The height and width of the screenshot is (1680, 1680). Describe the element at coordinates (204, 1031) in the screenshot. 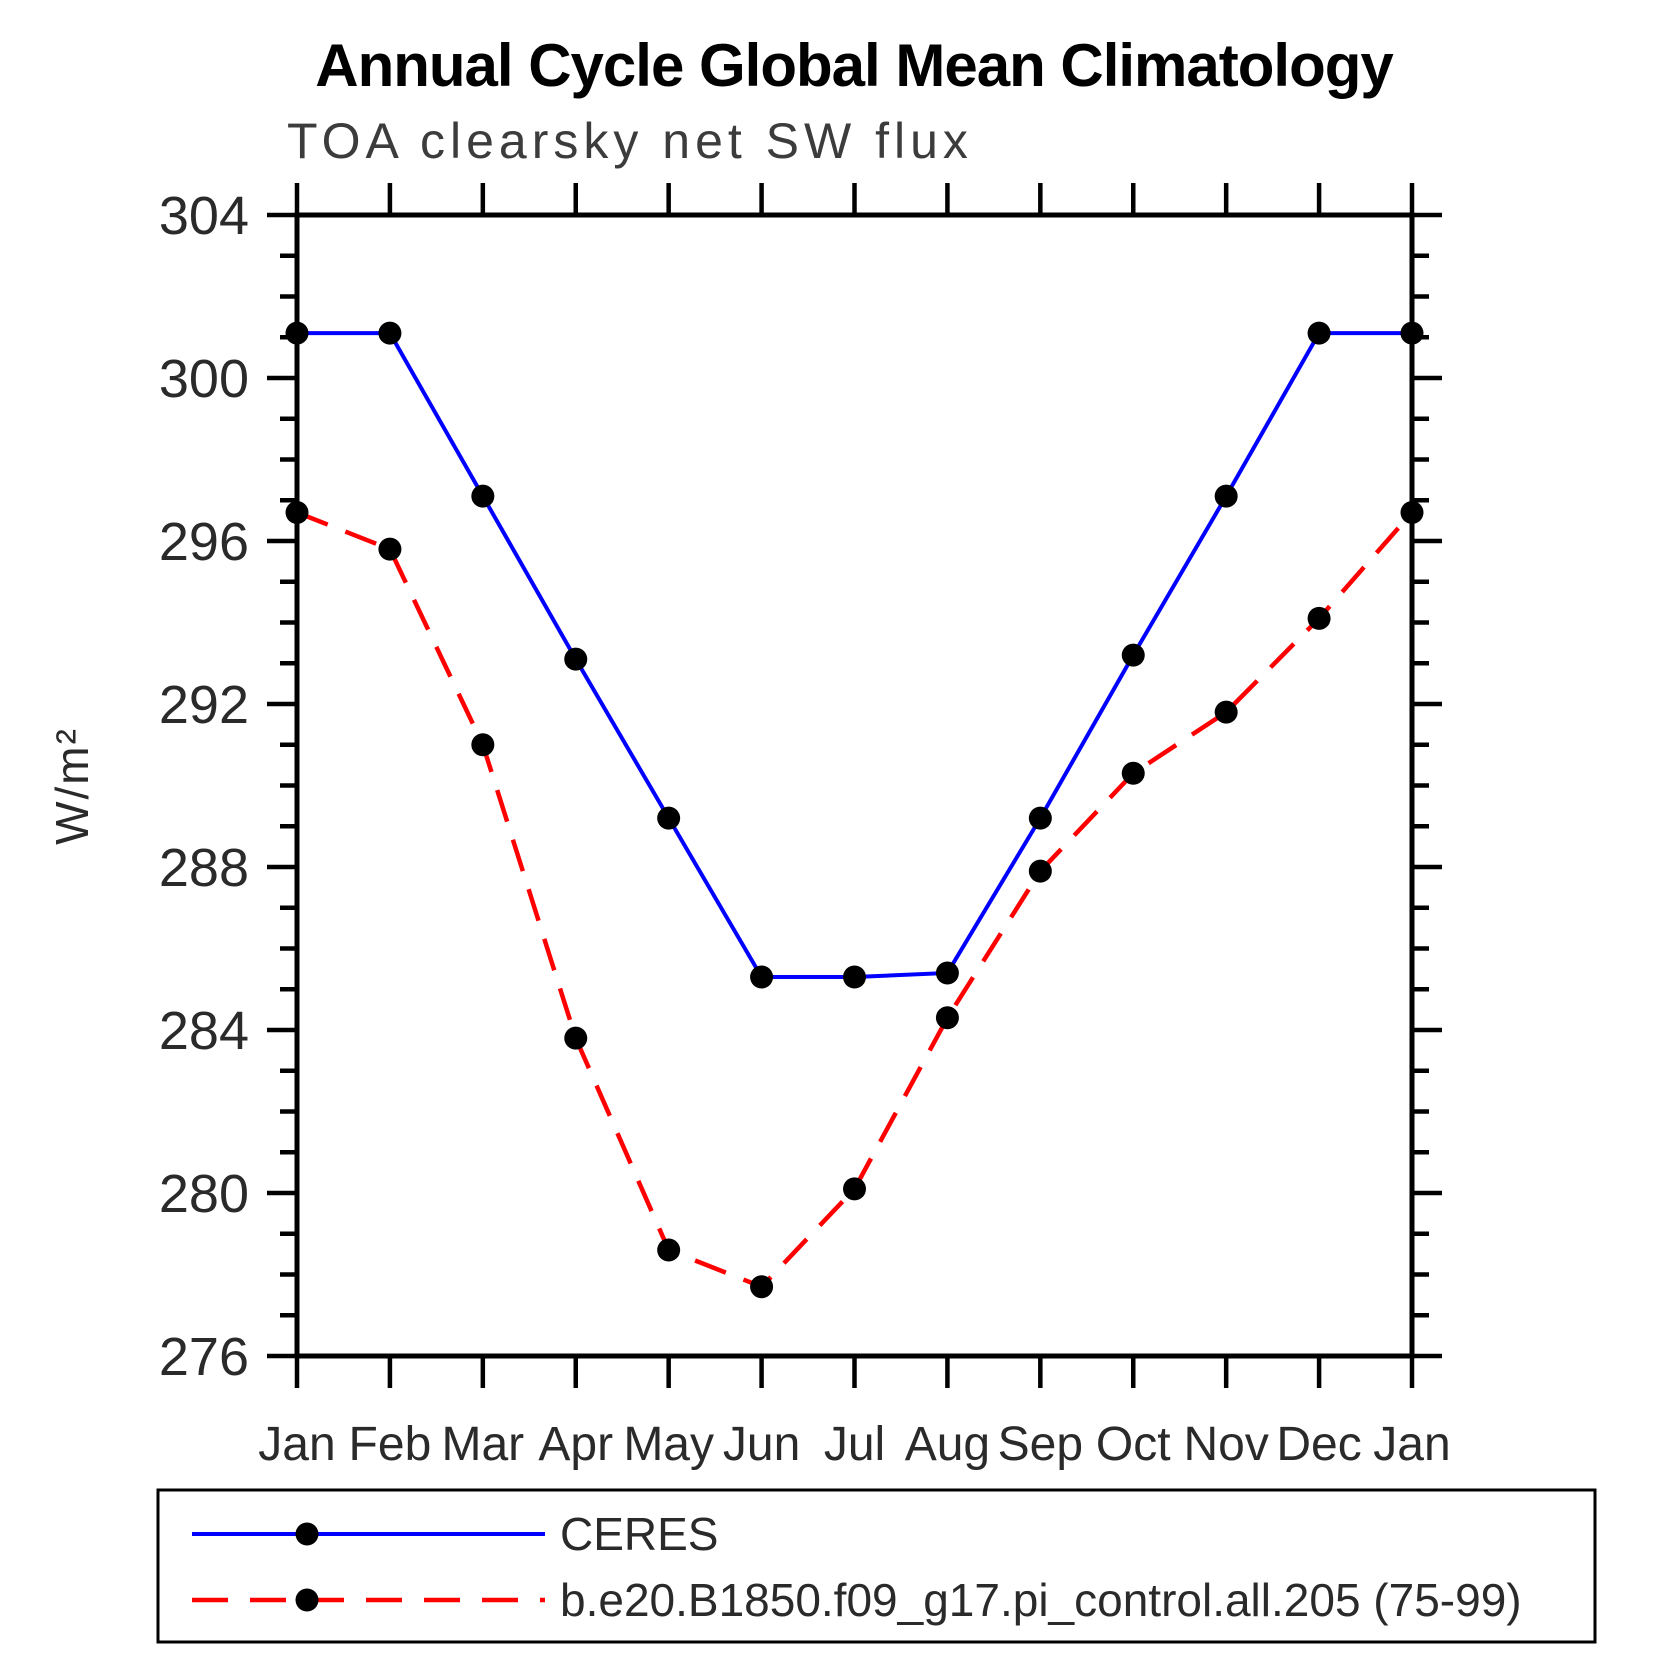

I see `y-tick-label: 284` at that location.